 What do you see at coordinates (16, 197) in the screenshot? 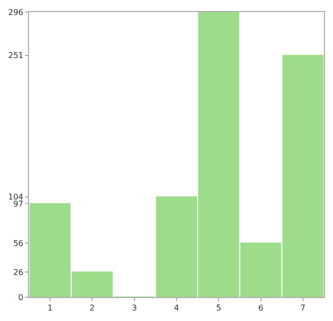
I see `y-tick-label: 104` at bounding box center [16, 197].